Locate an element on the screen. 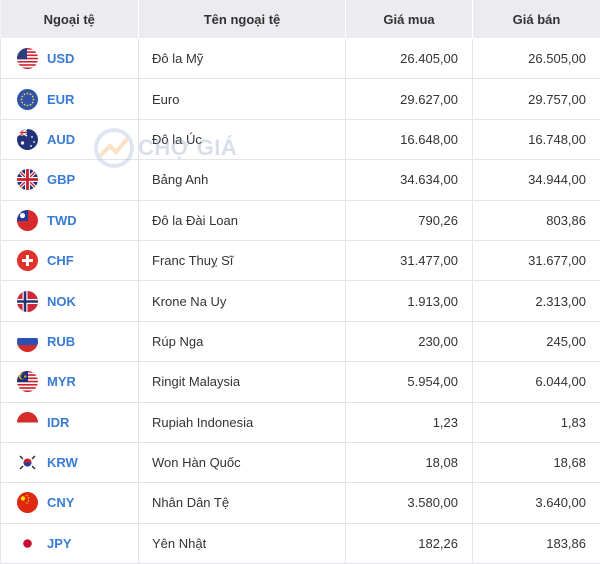 The width and height of the screenshot is (600, 564). sell-price: 3.640,00 is located at coordinates (536, 503).